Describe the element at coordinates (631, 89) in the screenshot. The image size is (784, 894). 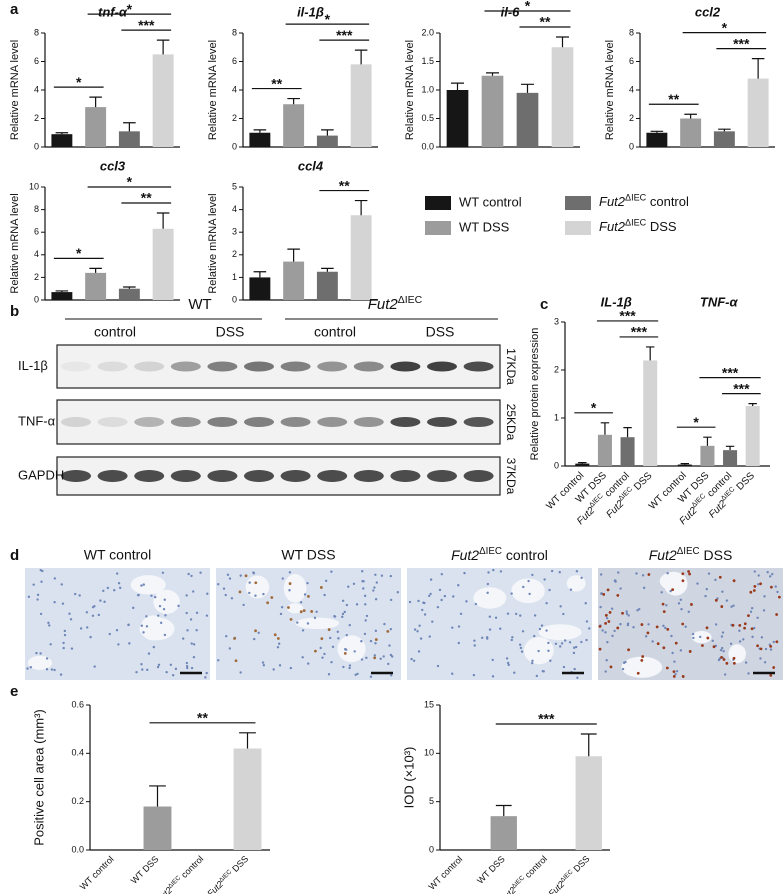
I see `y-tick-label: 4` at that location.